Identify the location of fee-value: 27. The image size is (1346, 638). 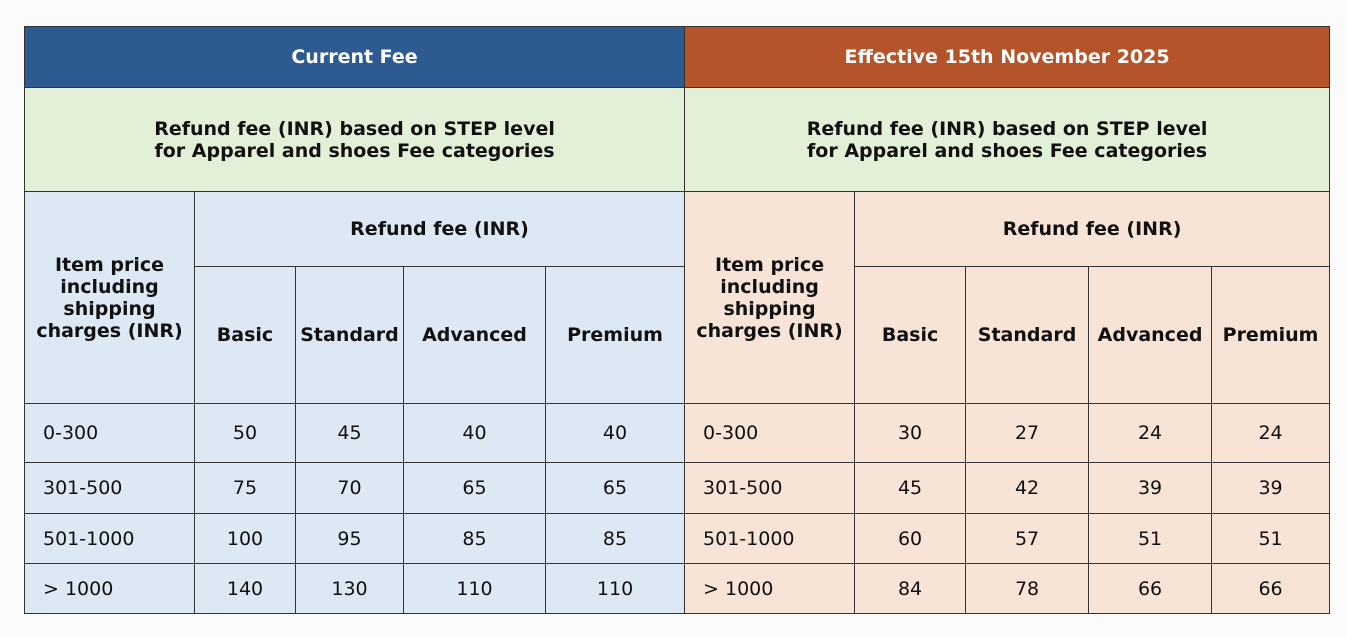
(1027, 433).